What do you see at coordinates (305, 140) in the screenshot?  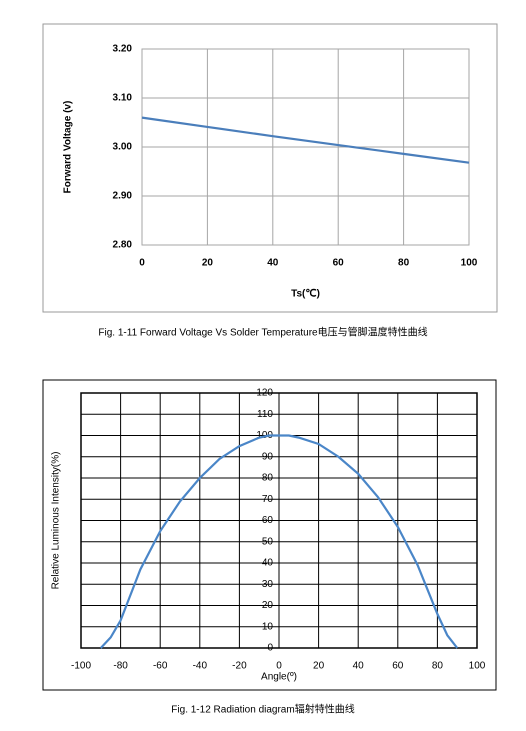 I see `data-line` at bounding box center [305, 140].